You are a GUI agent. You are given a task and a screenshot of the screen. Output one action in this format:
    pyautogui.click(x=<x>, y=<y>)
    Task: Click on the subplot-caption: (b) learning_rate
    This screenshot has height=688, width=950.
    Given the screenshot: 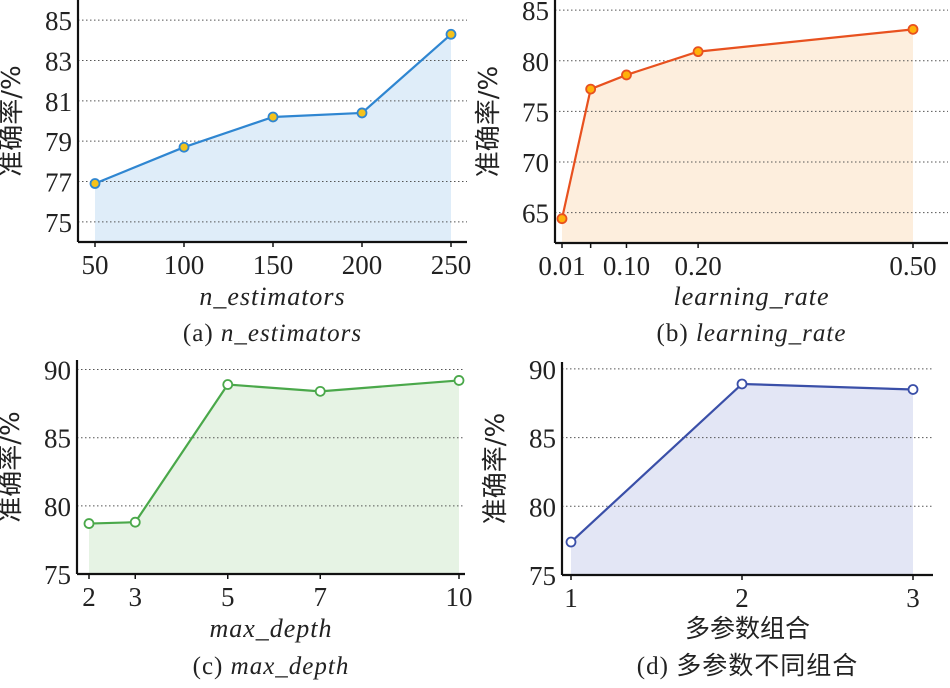 What is the action you would take?
    pyautogui.click(x=752, y=333)
    